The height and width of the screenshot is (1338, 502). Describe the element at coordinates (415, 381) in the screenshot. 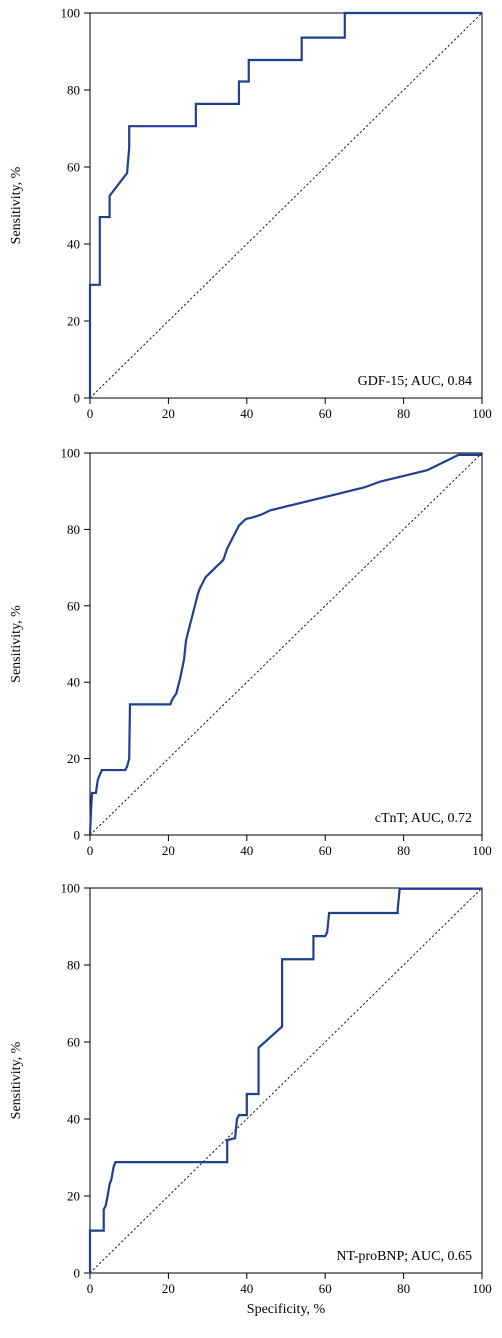

I see `auc-annotation: GDF-15; AUC, 0.84` at that location.